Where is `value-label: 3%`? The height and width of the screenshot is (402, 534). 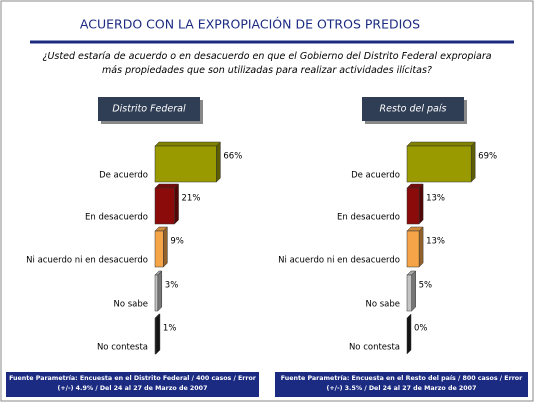 value-label: 3% is located at coordinates (172, 286).